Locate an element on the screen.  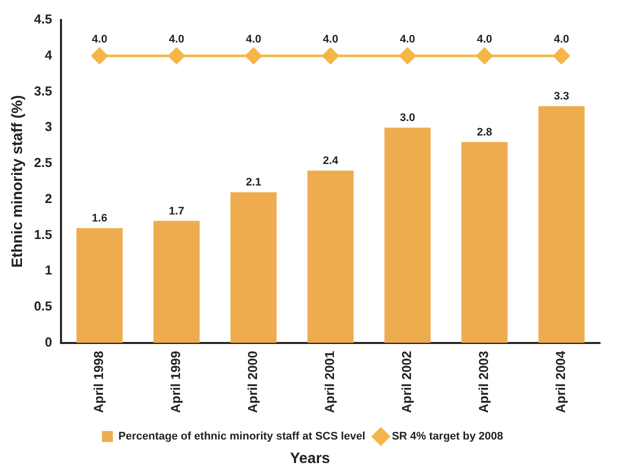
y-tick-label: 0.5 is located at coordinates (43, 306).